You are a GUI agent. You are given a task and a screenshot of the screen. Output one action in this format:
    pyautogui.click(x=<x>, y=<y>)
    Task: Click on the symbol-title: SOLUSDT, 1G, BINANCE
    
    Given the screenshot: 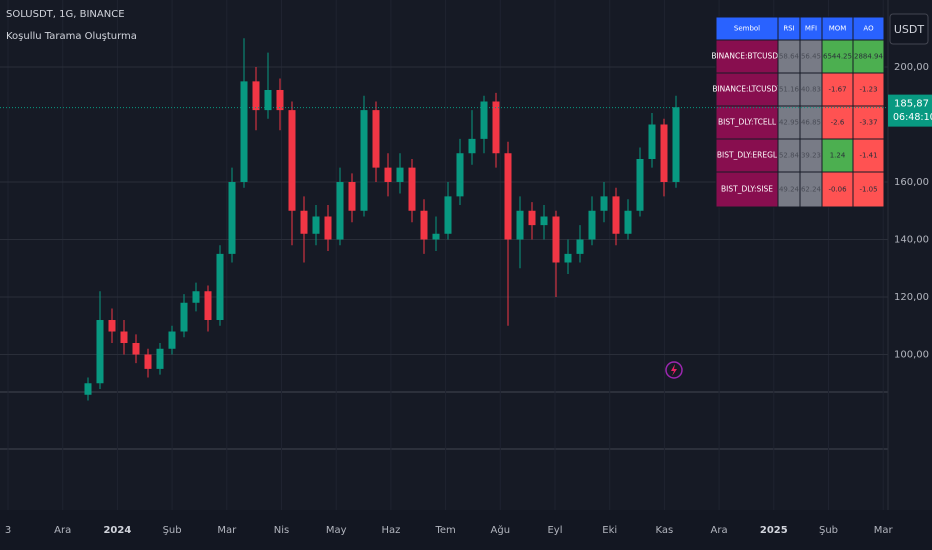 What is the action you would take?
    pyautogui.click(x=65, y=14)
    